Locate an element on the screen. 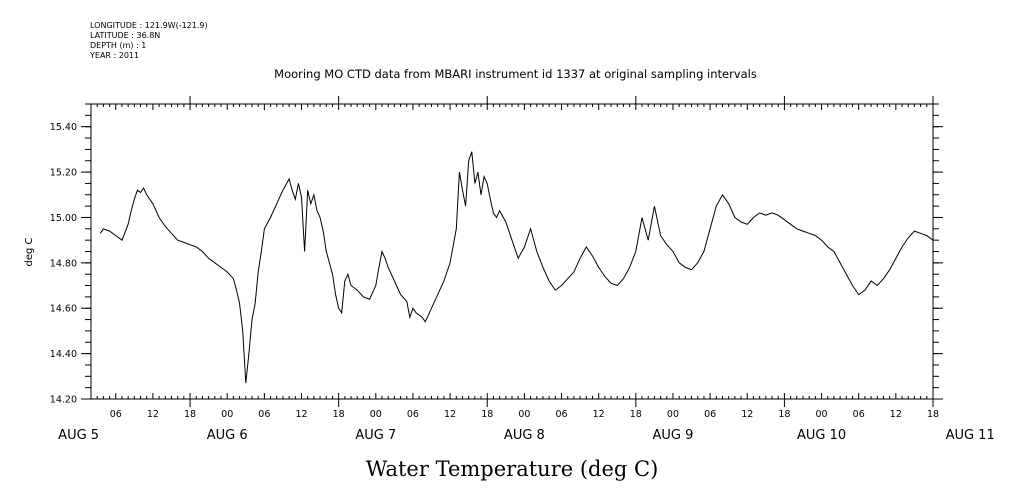  y-axis-label: deg C is located at coordinates (29, 251).